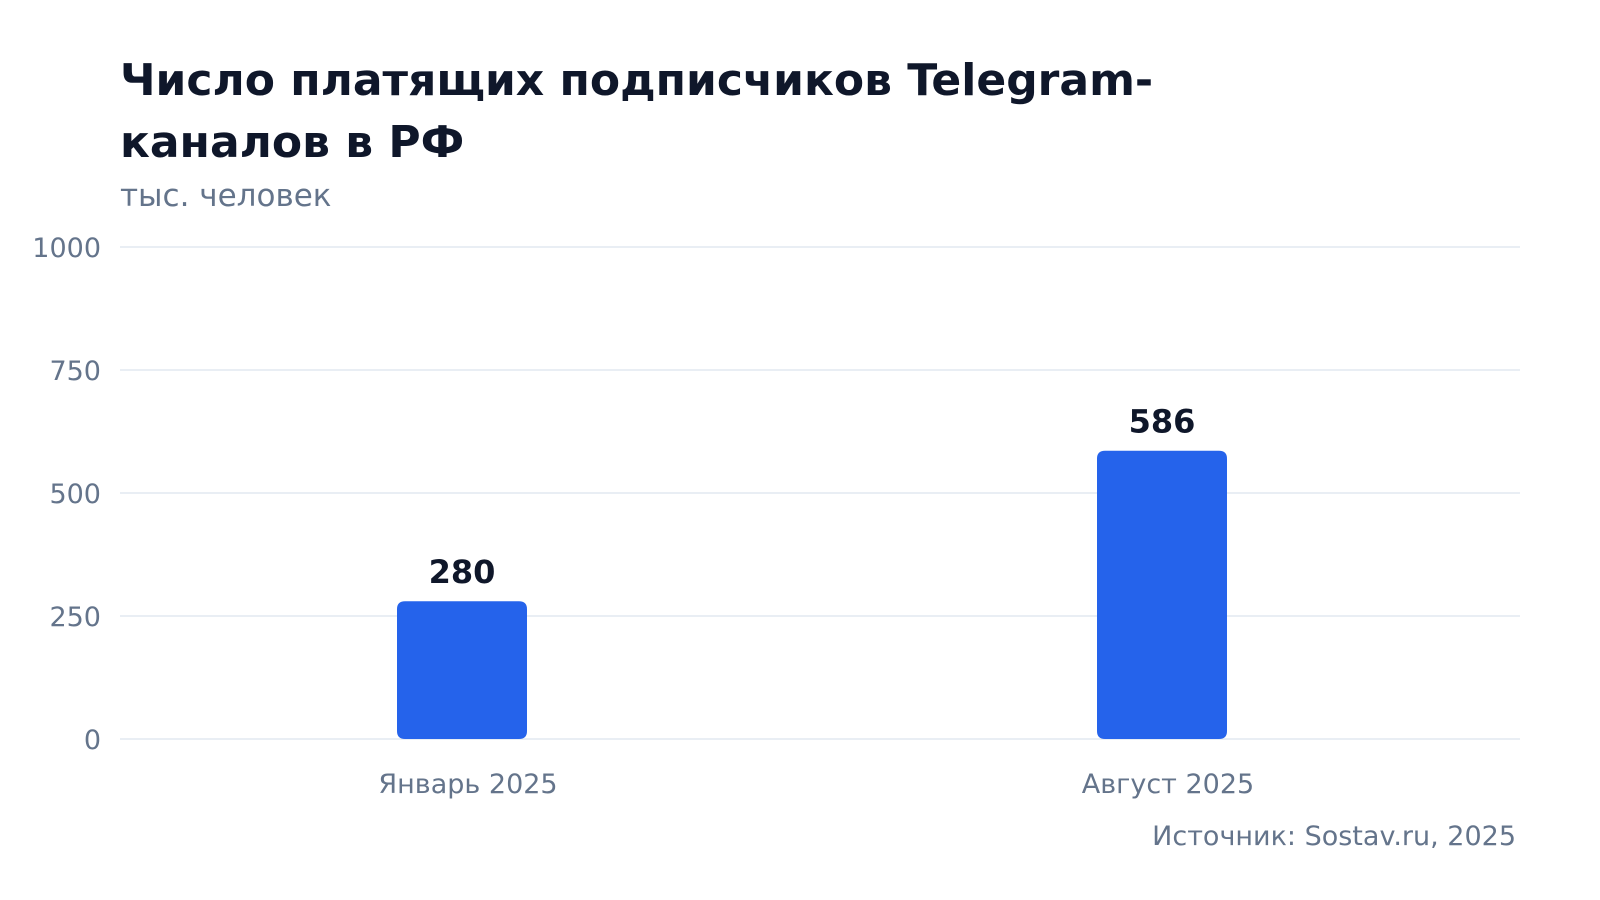 This screenshot has width=1600, height=900. I want to click on y-tick-label: 250, so click(75, 617).